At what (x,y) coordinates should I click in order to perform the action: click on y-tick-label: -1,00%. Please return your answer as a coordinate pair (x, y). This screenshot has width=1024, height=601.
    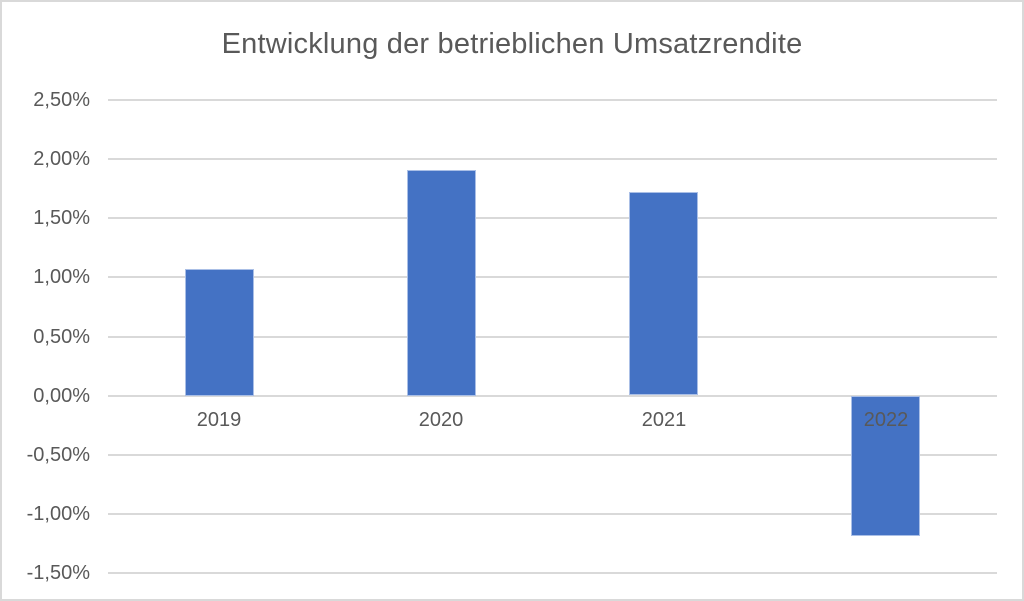
    Looking at the image, I should click on (58, 513).